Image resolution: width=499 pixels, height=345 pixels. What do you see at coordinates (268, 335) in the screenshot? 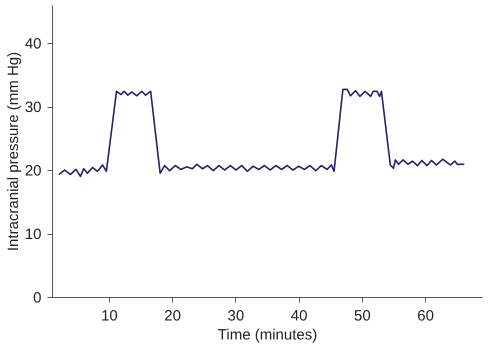
I see `x-axis-title: Time (minutes)` at bounding box center [268, 335].